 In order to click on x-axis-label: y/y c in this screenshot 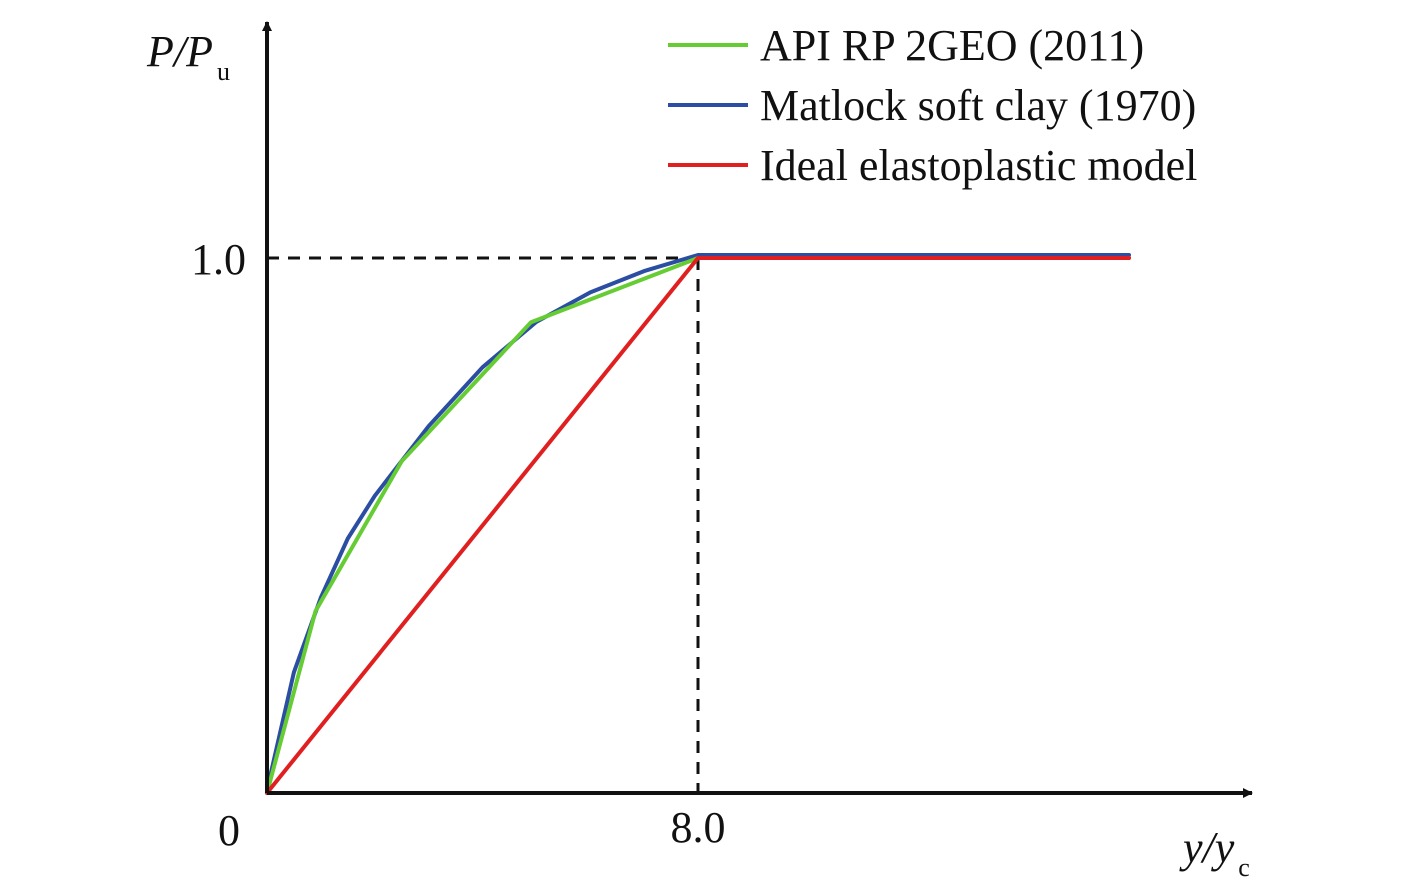, I will do `click(1214, 852)`.